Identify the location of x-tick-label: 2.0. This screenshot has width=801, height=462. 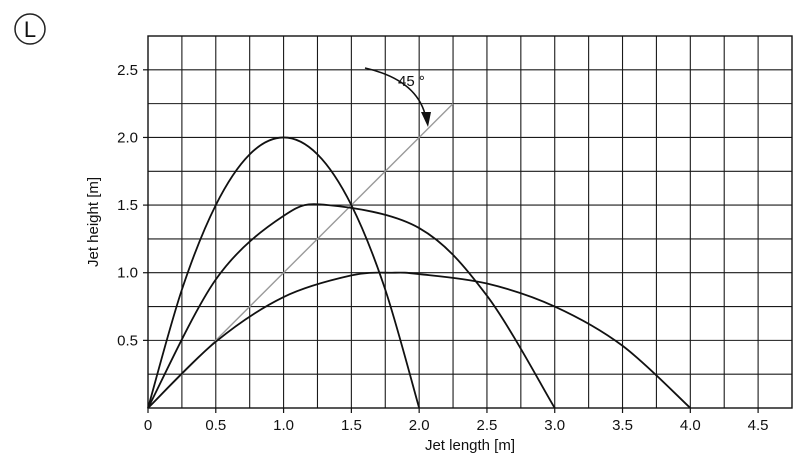
(419, 425).